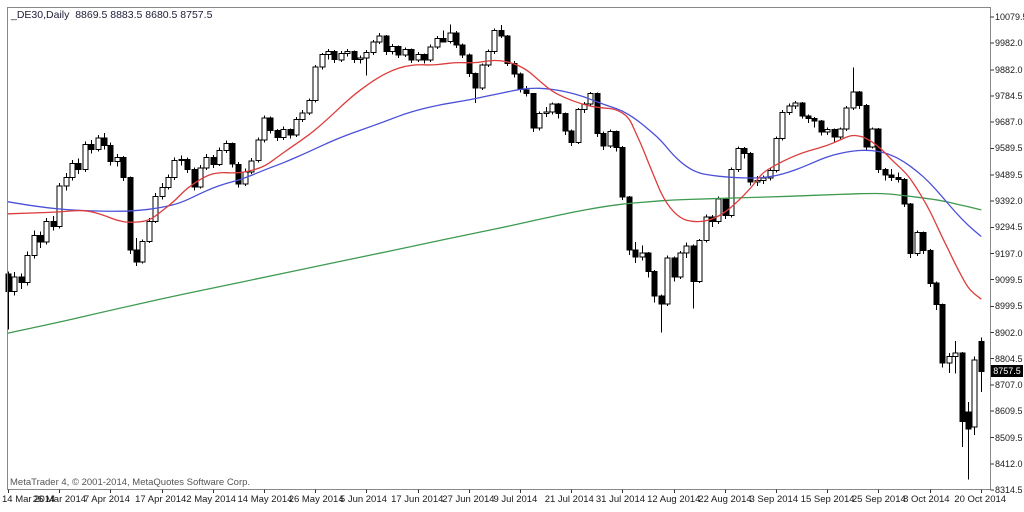 This screenshot has width=1024, height=512. Describe the element at coordinates (827, 499) in the screenshot. I see `x-axis-label: 15 Sep 2014` at that location.